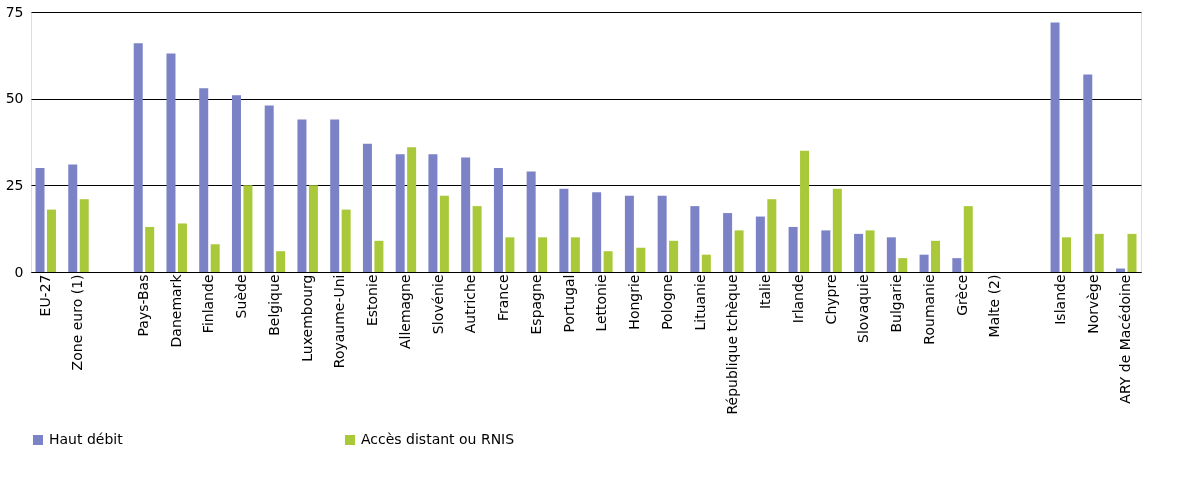  What do you see at coordinates (1092, 304) in the screenshot?
I see `x-tick-label: Norvège` at bounding box center [1092, 304].